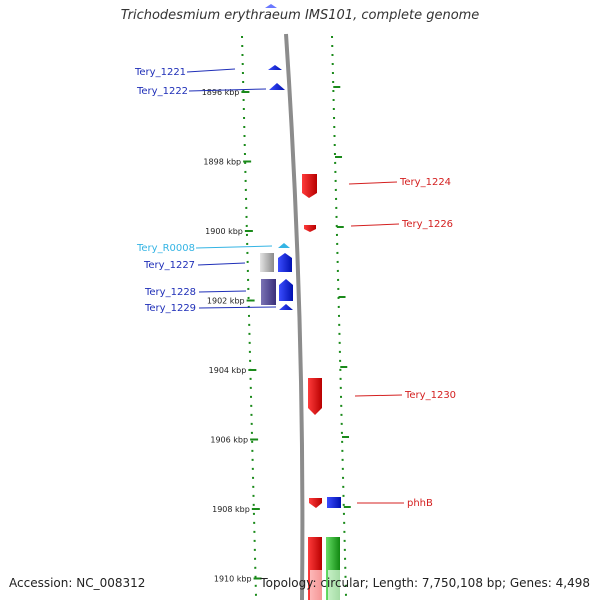 This screenshot has width=600, height=604. I want to click on tick-label: 1900 kbp, so click(224, 231).